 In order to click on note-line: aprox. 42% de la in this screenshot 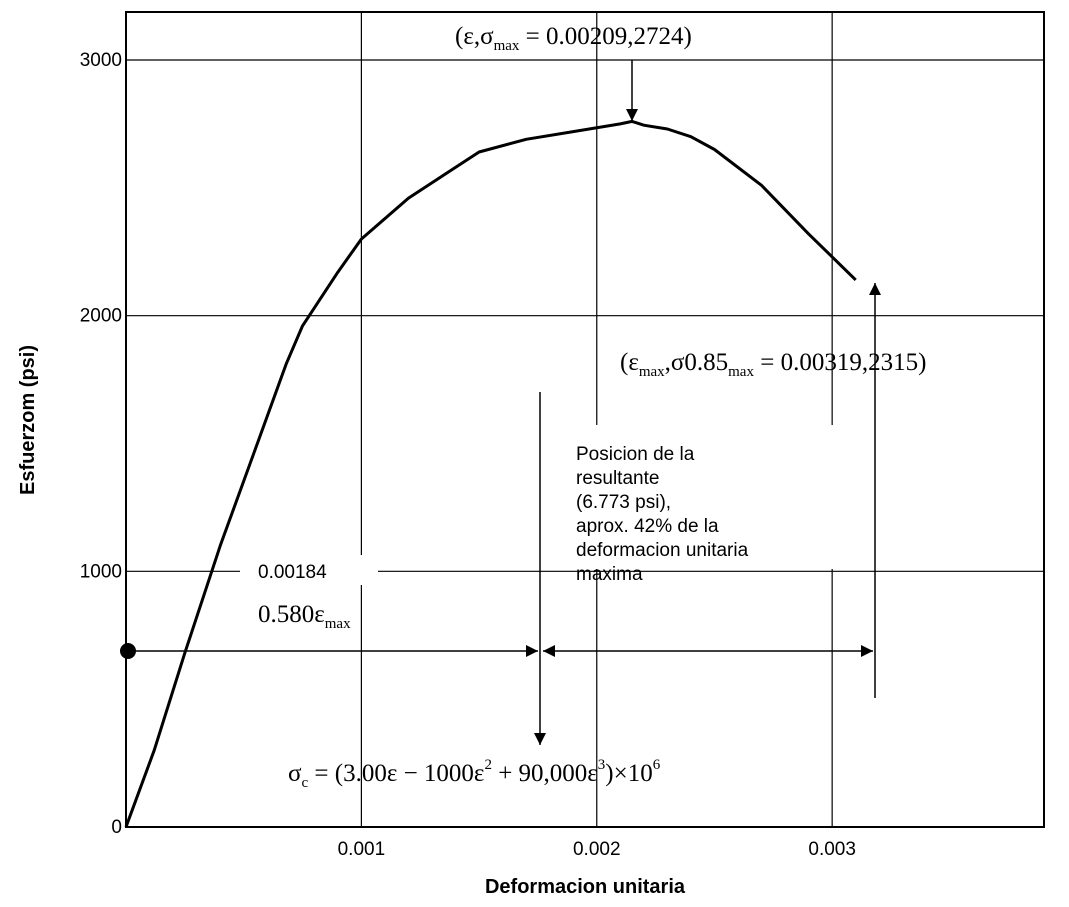, I will do `click(647, 526)`.